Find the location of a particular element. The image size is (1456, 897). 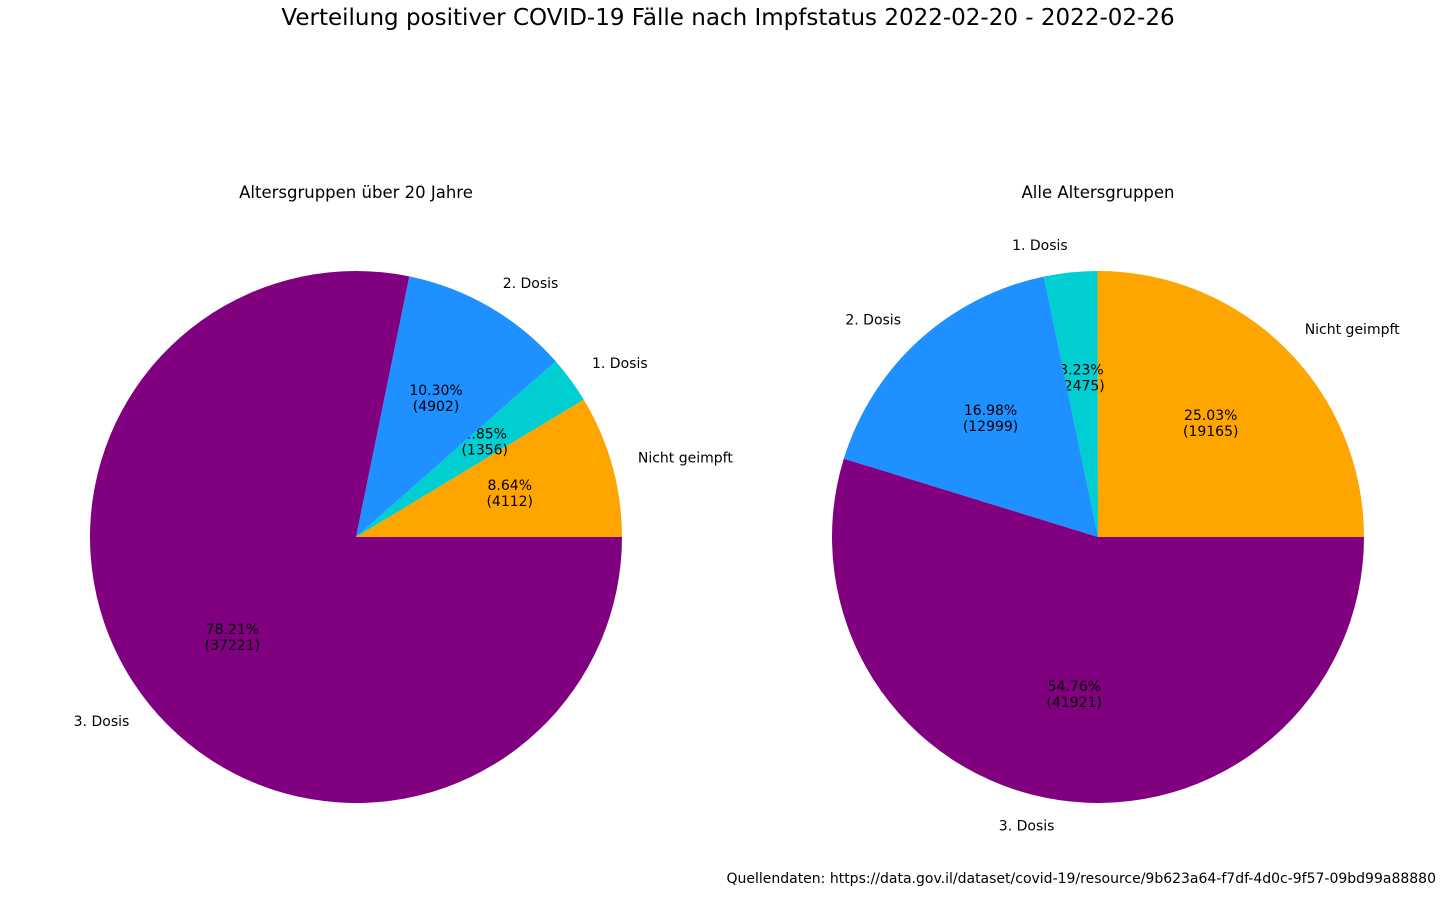

slice-percent-2-dosis: 10.30% is located at coordinates (435, 391).